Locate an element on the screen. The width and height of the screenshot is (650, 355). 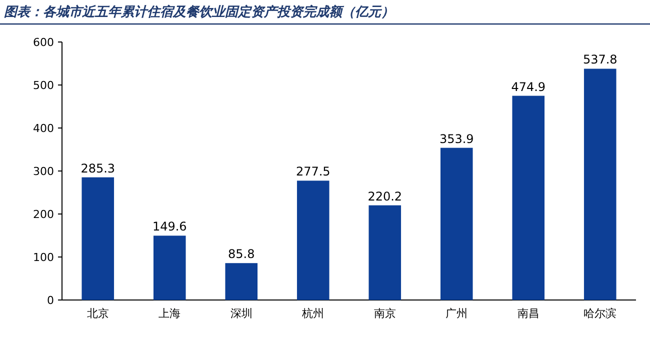
y-tick-label: 600 is located at coordinates (43, 42).